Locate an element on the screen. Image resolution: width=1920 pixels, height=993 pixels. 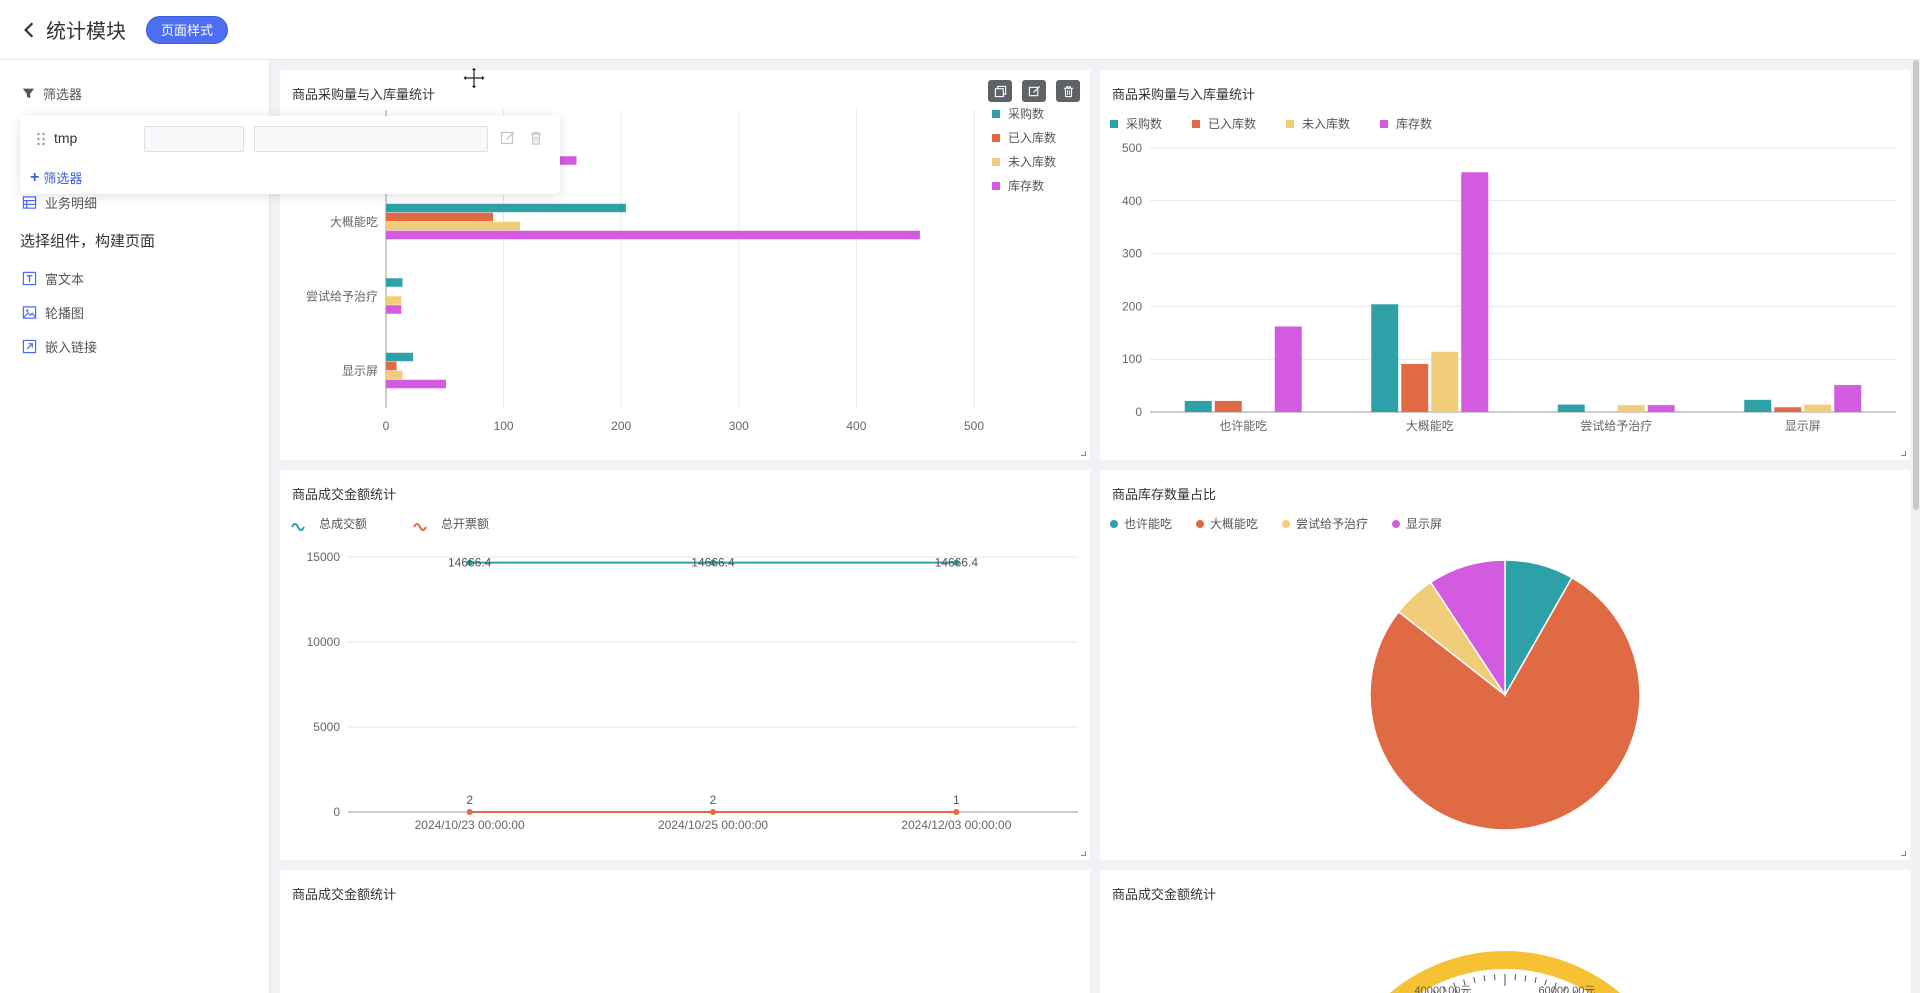
filter-header: 筛选器 is located at coordinates (52, 93).